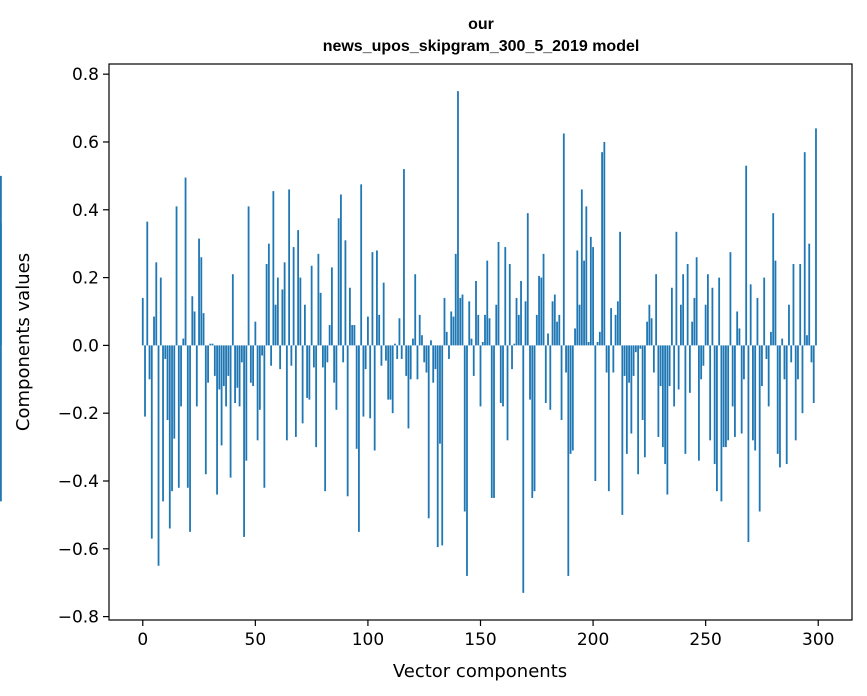 This screenshot has height=696, width=867. What do you see at coordinates (85, 75) in the screenshot?
I see `y-tick-label: 0.8` at bounding box center [85, 75].